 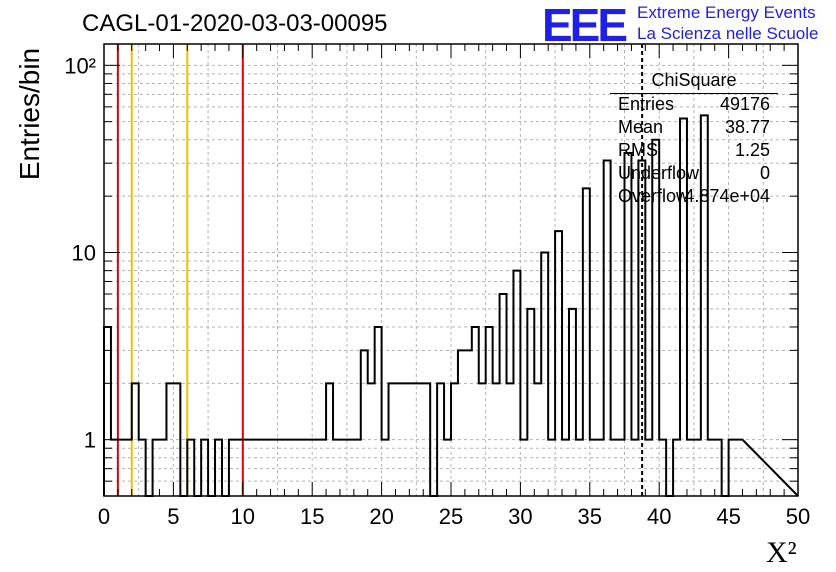 I want to click on x-tick-label: 25, so click(x=451, y=516).